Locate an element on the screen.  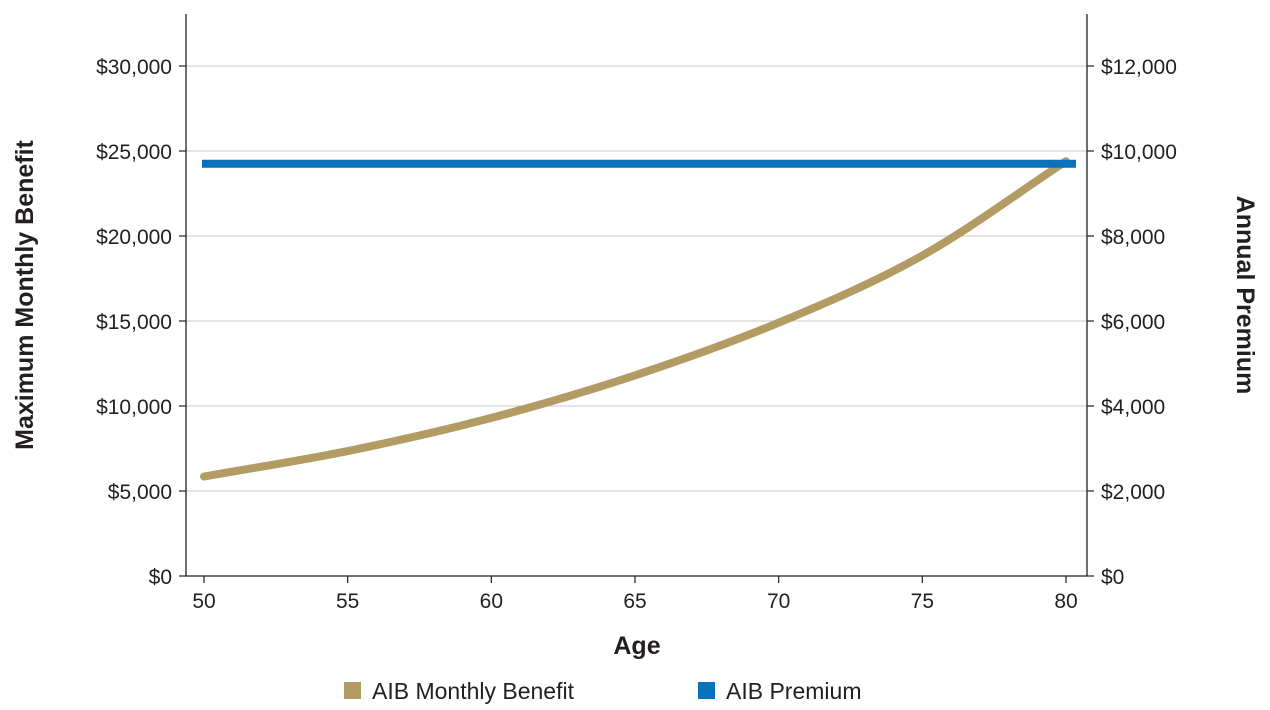
y-right-tick-label-1: $2,000 is located at coordinates (1133, 492).